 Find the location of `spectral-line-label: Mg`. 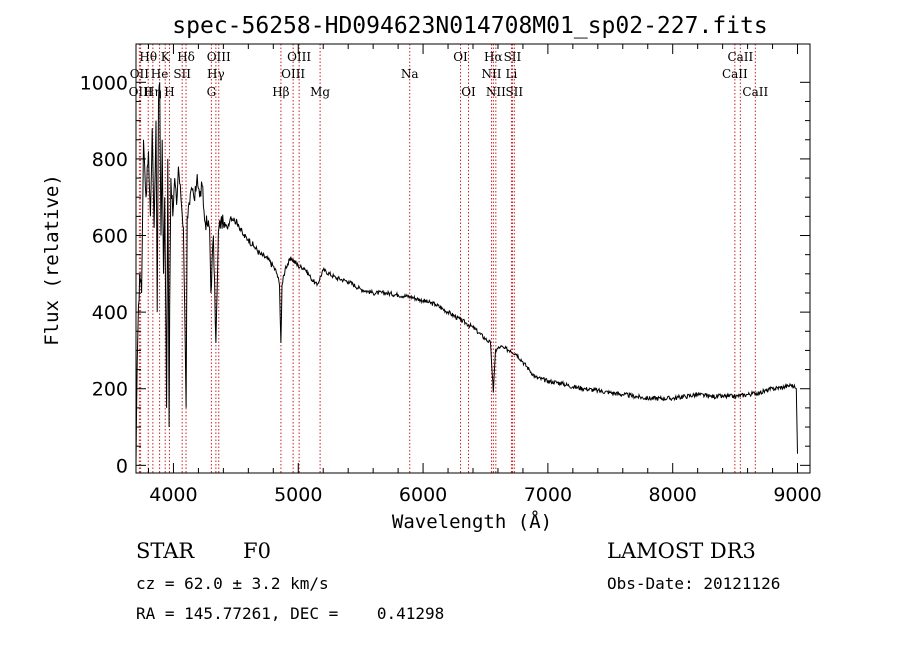

spectral-line-label: Mg is located at coordinates (320, 92).